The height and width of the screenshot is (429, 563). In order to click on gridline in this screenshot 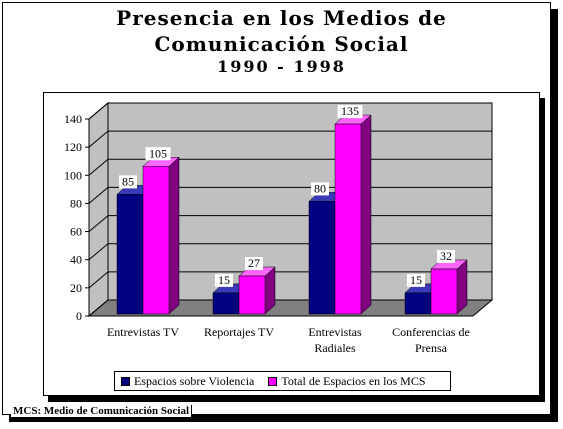, I will do `click(290, 111)`.